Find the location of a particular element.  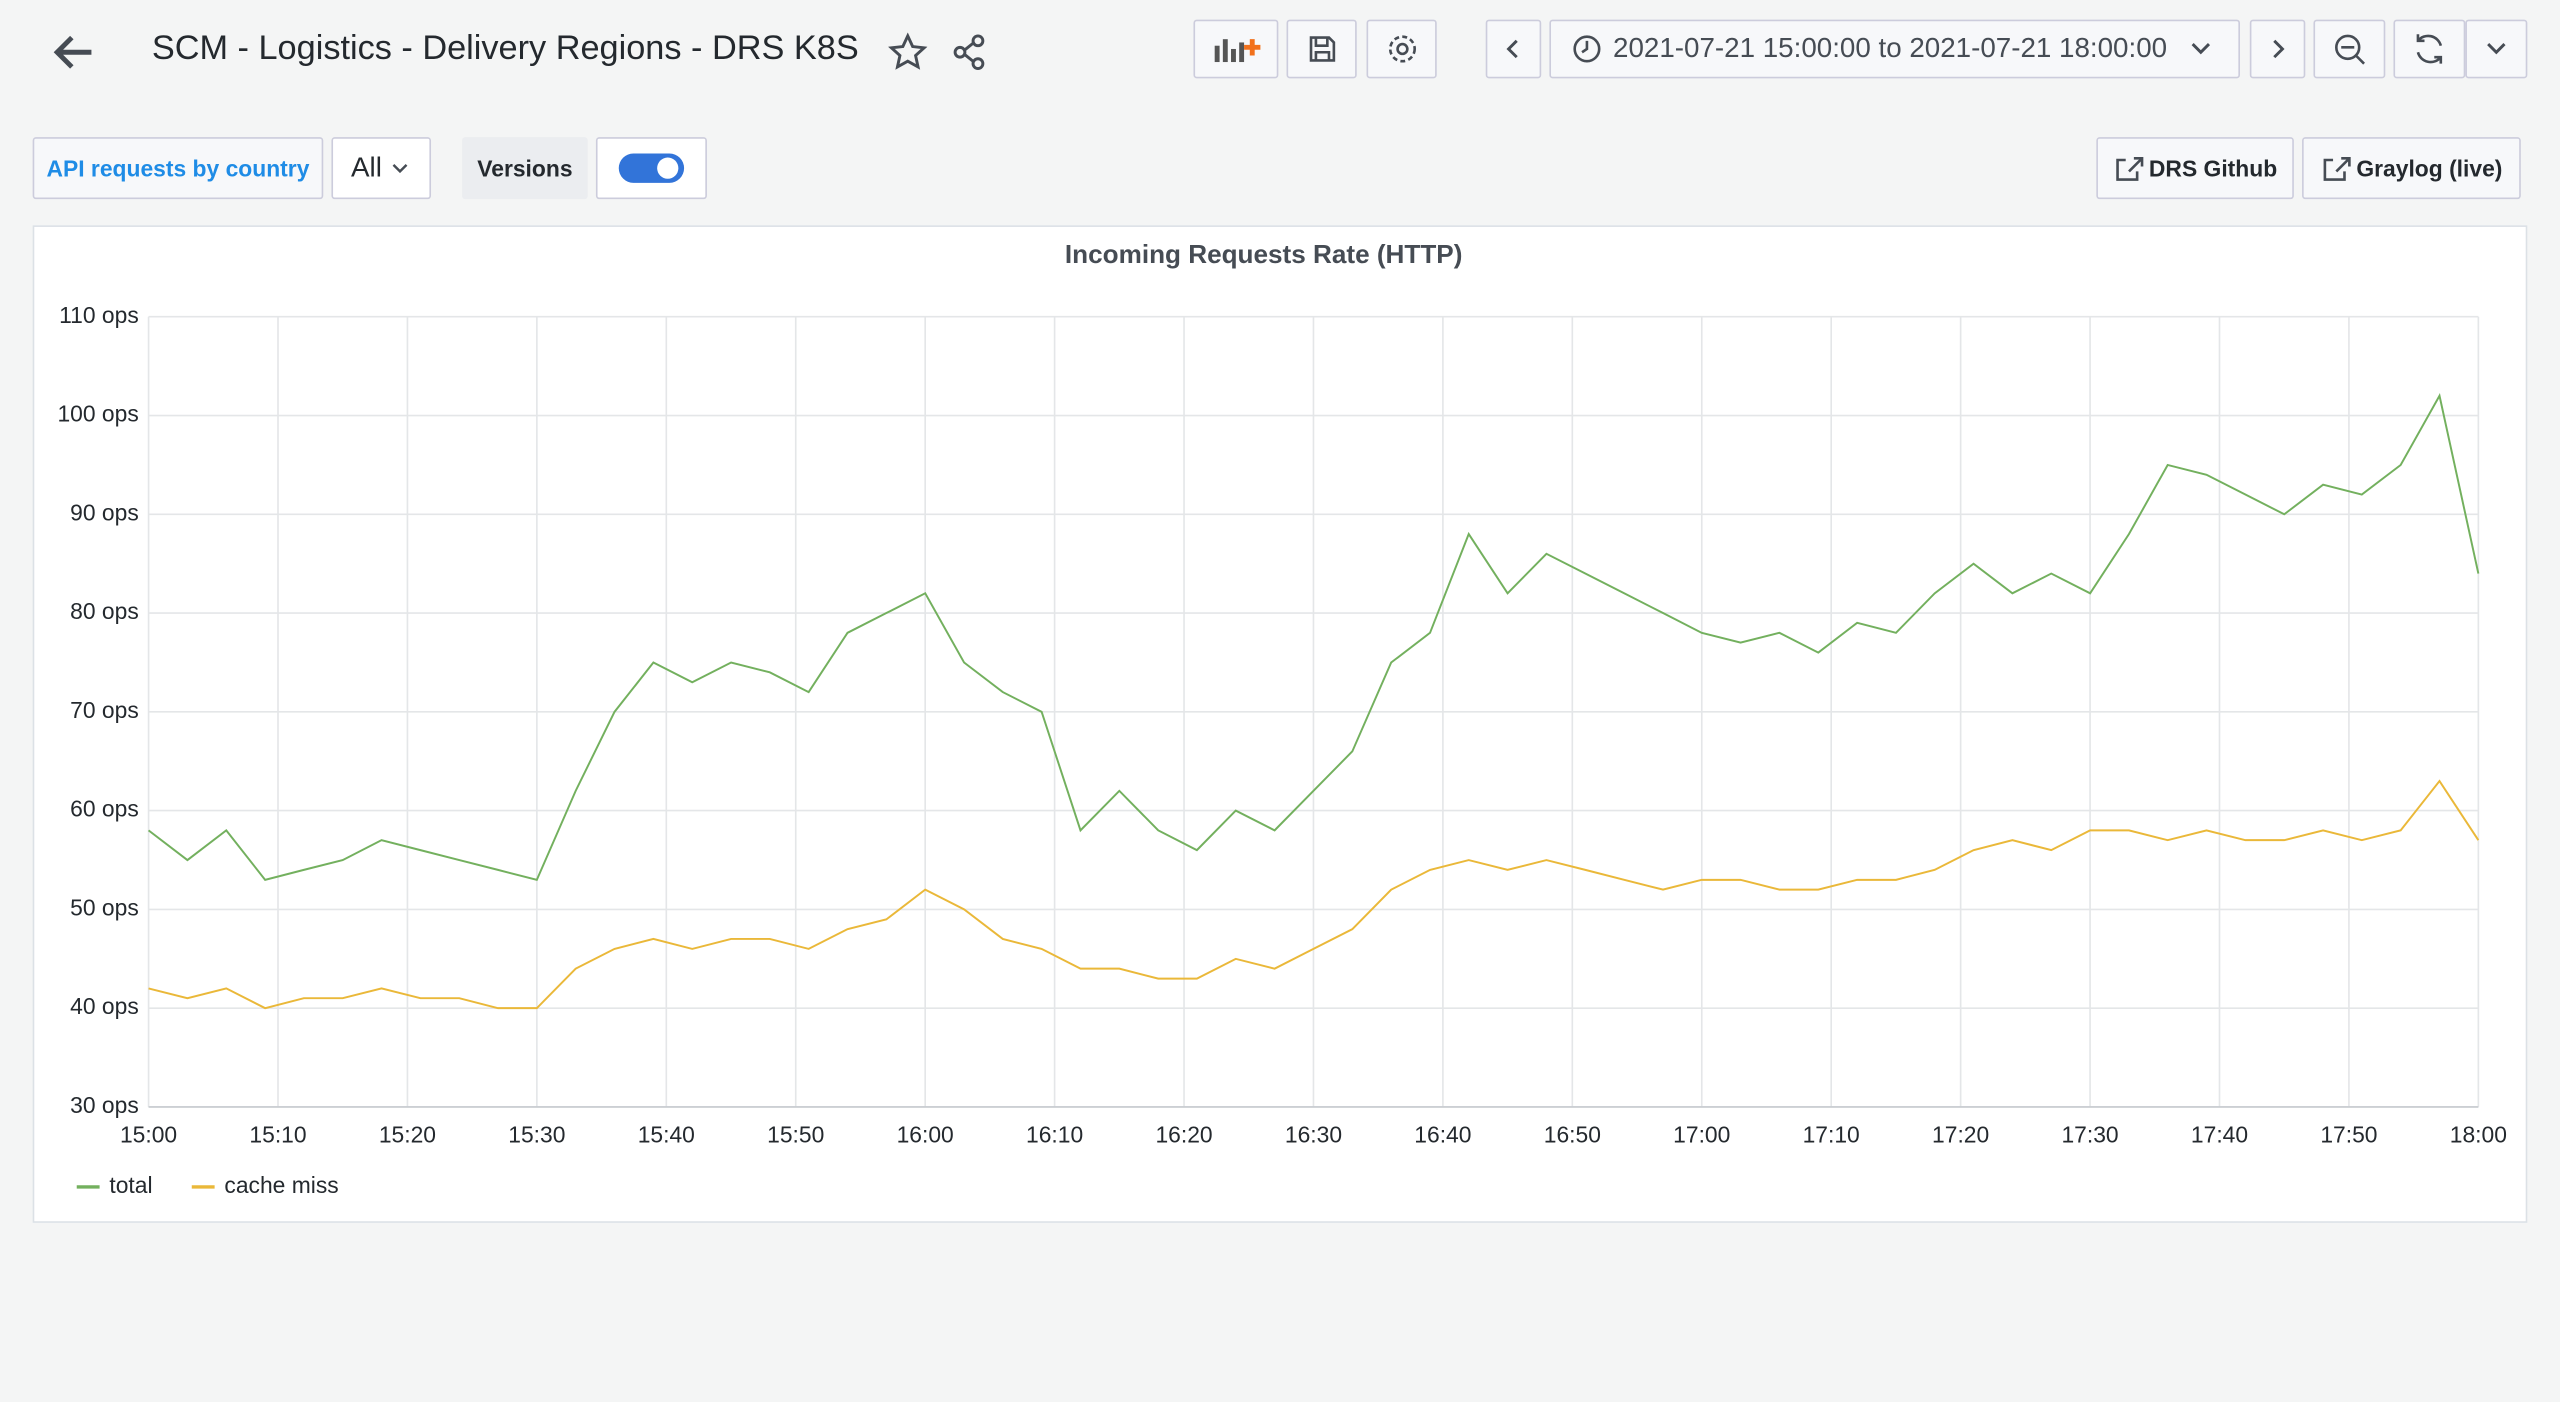

x-tick-label: 15:50 is located at coordinates (795, 1134).